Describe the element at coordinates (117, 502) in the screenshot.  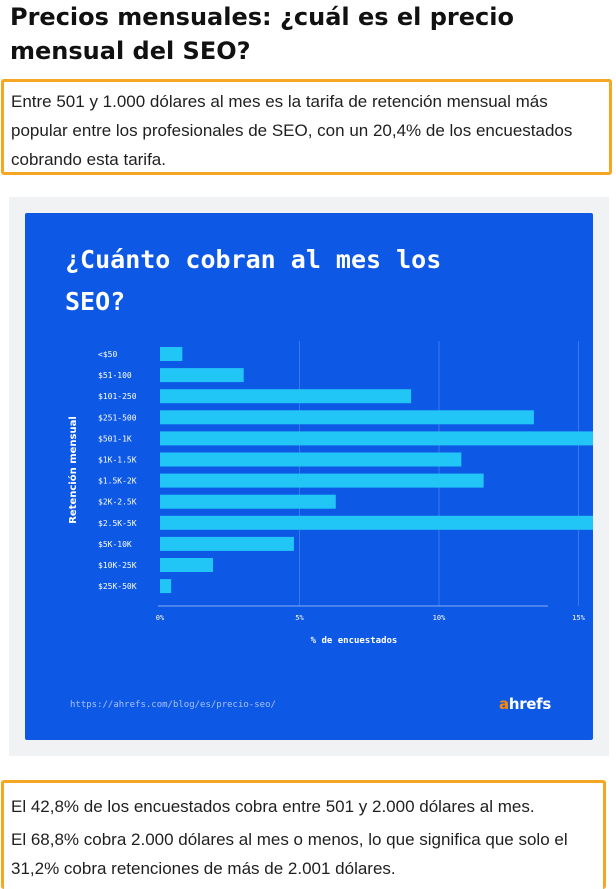
I see `category-label: $2K-2.5K` at that location.